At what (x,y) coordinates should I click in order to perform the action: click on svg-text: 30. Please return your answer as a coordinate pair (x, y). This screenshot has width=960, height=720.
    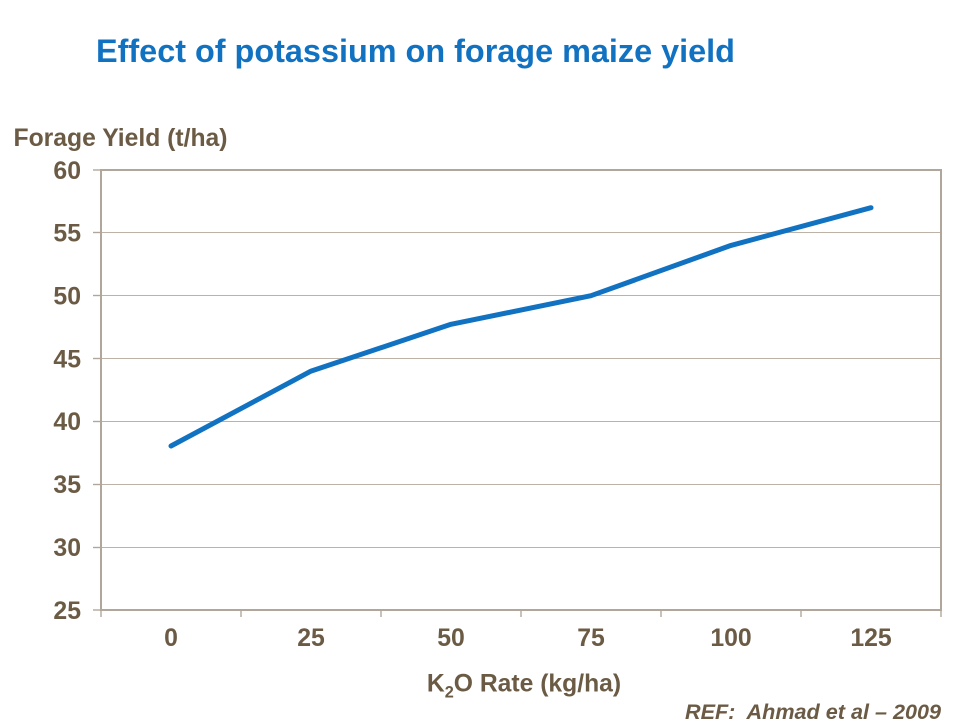
    Looking at the image, I should click on (67, 548).